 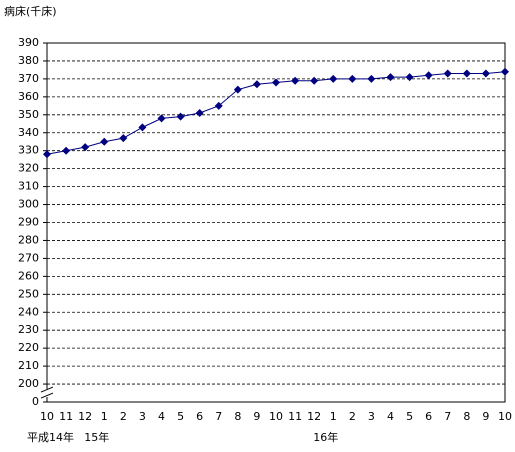 What do you see at coordinates (28, 347) in the screenshot?
I see `y-tick-label: 220` at bounding box center [28, 347].